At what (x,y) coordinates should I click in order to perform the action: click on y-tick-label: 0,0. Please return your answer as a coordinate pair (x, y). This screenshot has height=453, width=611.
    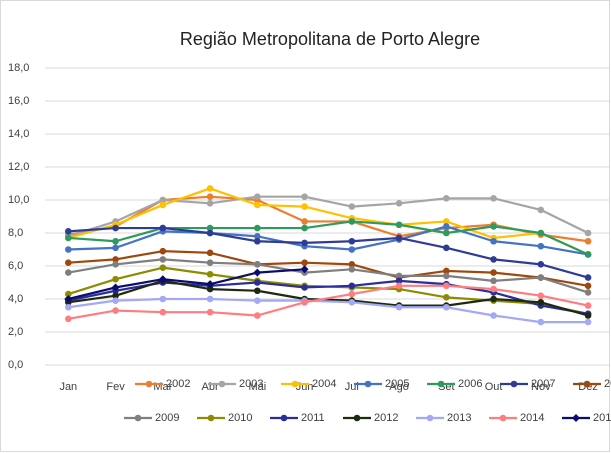
    Looking at the image, I should click on (15, 365).